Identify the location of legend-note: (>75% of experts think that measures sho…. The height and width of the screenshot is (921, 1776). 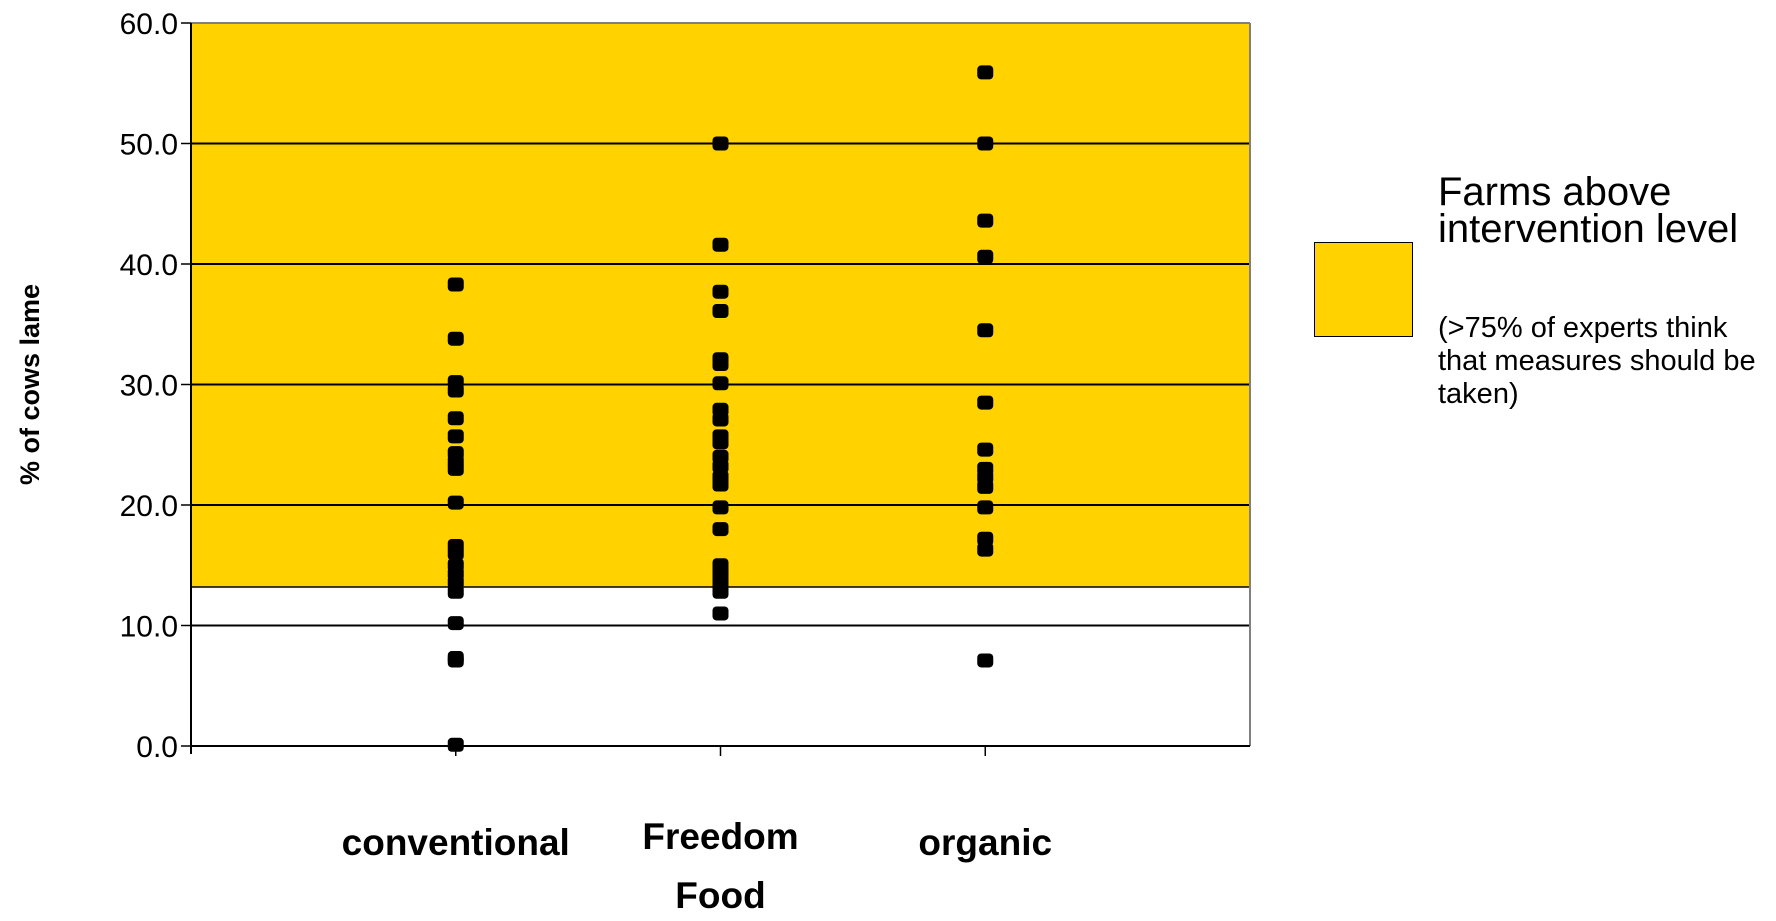
(1597, 361).